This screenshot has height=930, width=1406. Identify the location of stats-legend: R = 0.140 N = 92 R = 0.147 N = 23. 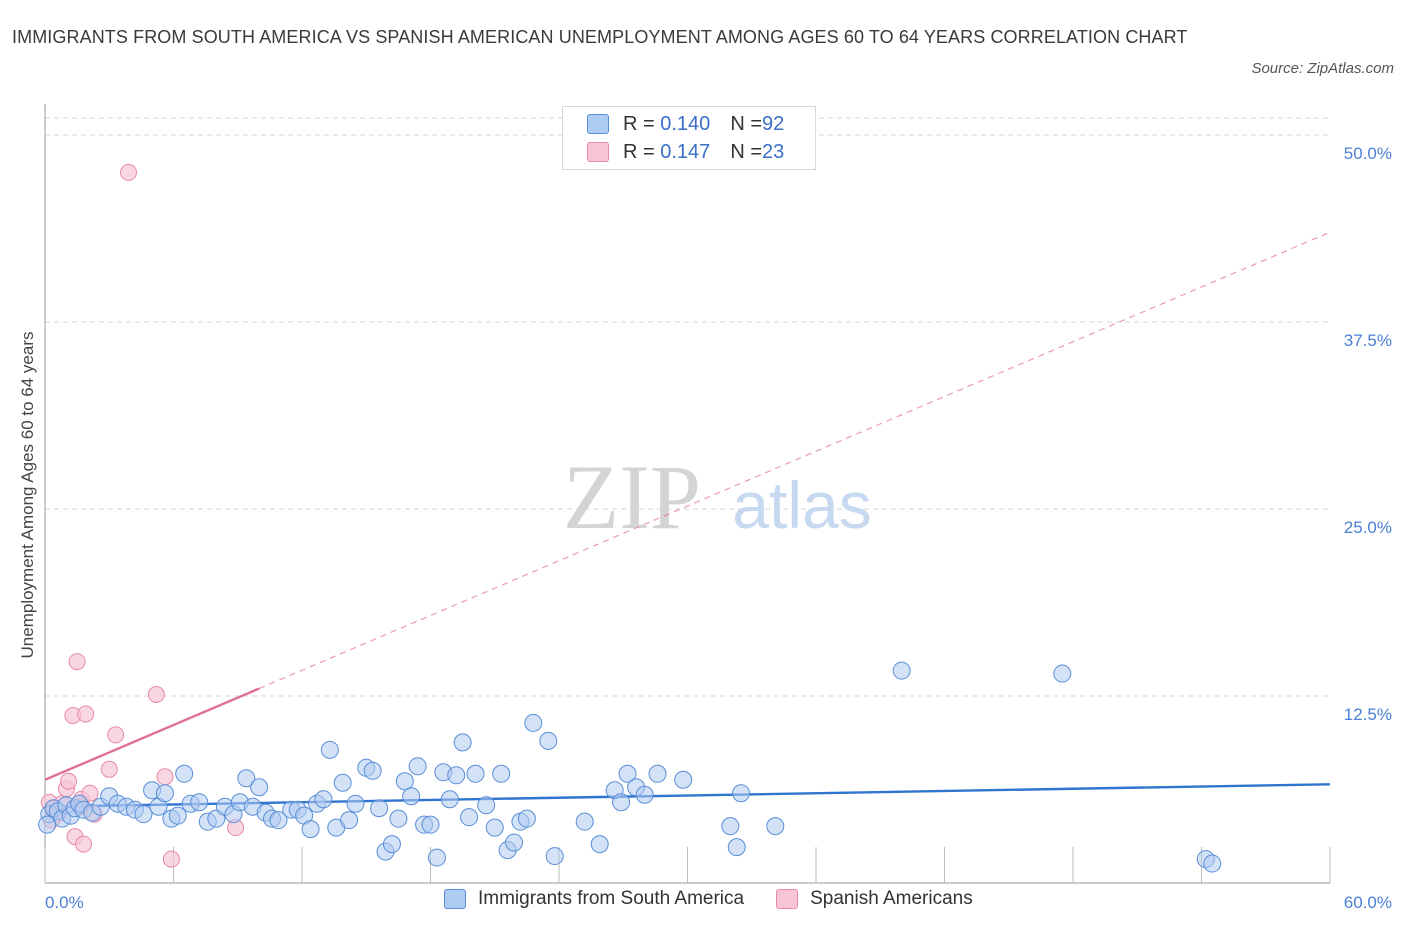
(689, 138).